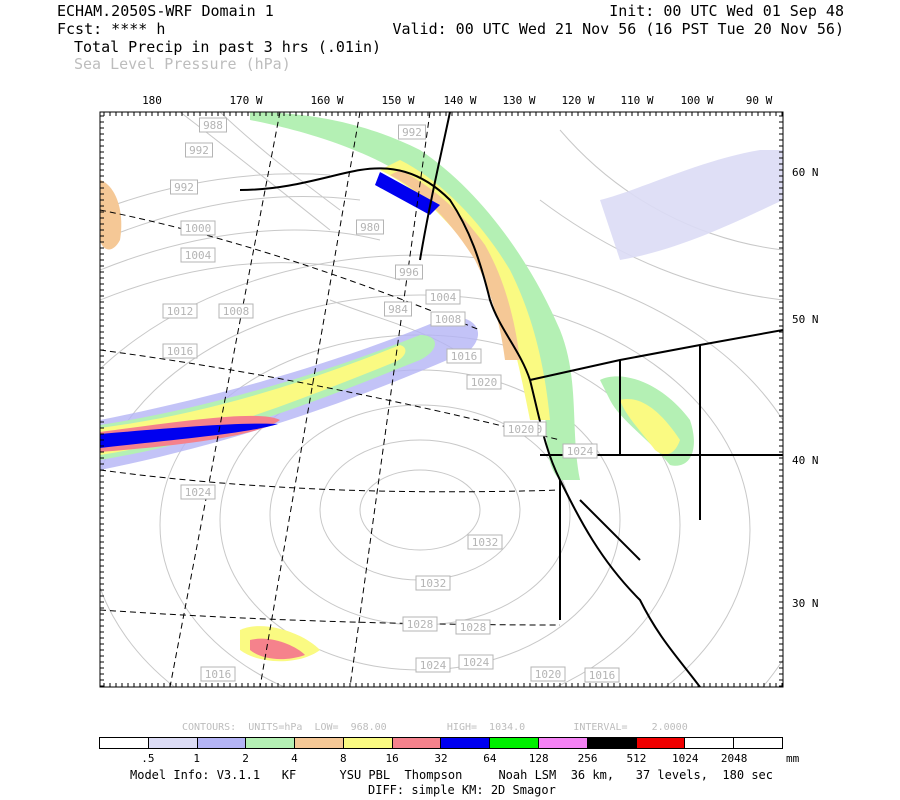 The image size is (900, 800). Describe the element at coordinates (180, 311) in the screenshot. I see `isobar-label: 1012` at that location.